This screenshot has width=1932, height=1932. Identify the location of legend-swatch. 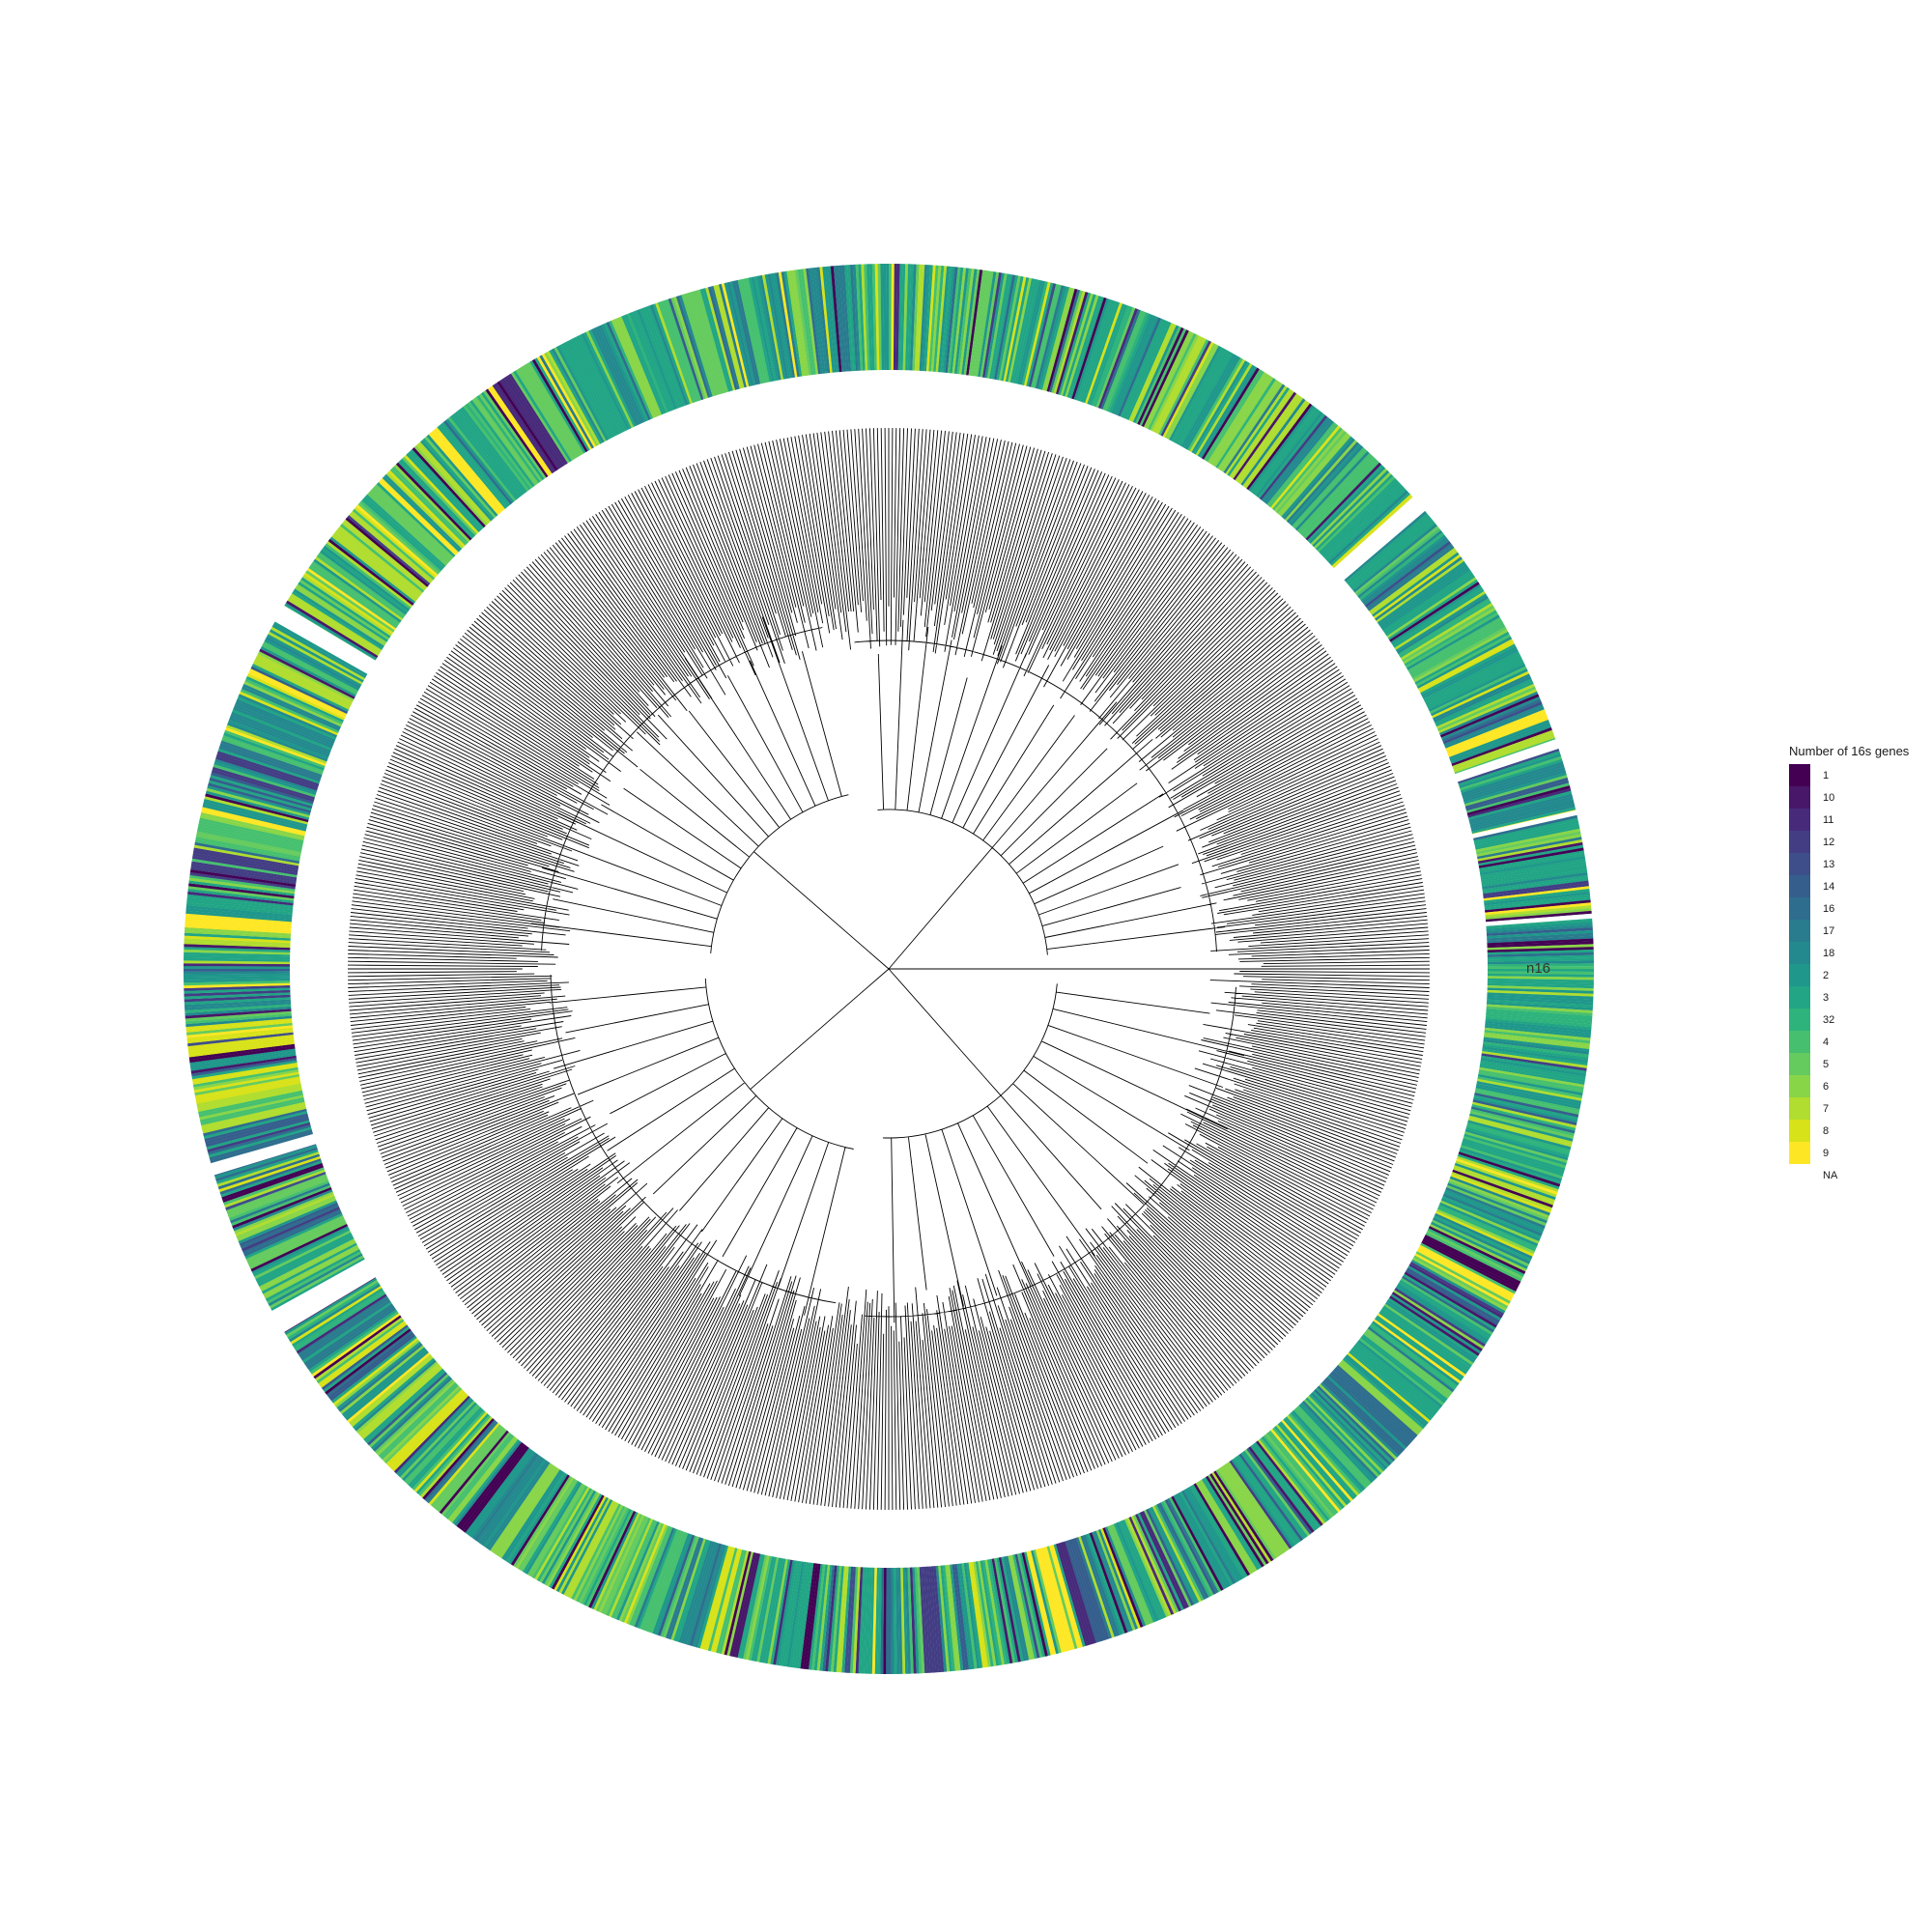
(1799, 1175).